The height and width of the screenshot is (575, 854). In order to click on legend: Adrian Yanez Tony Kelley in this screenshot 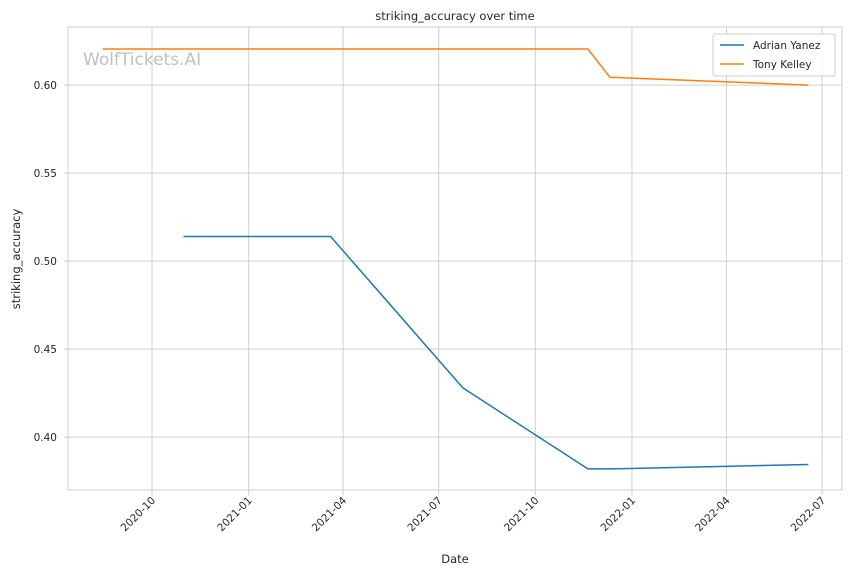, I will do `click(774, 55)`.